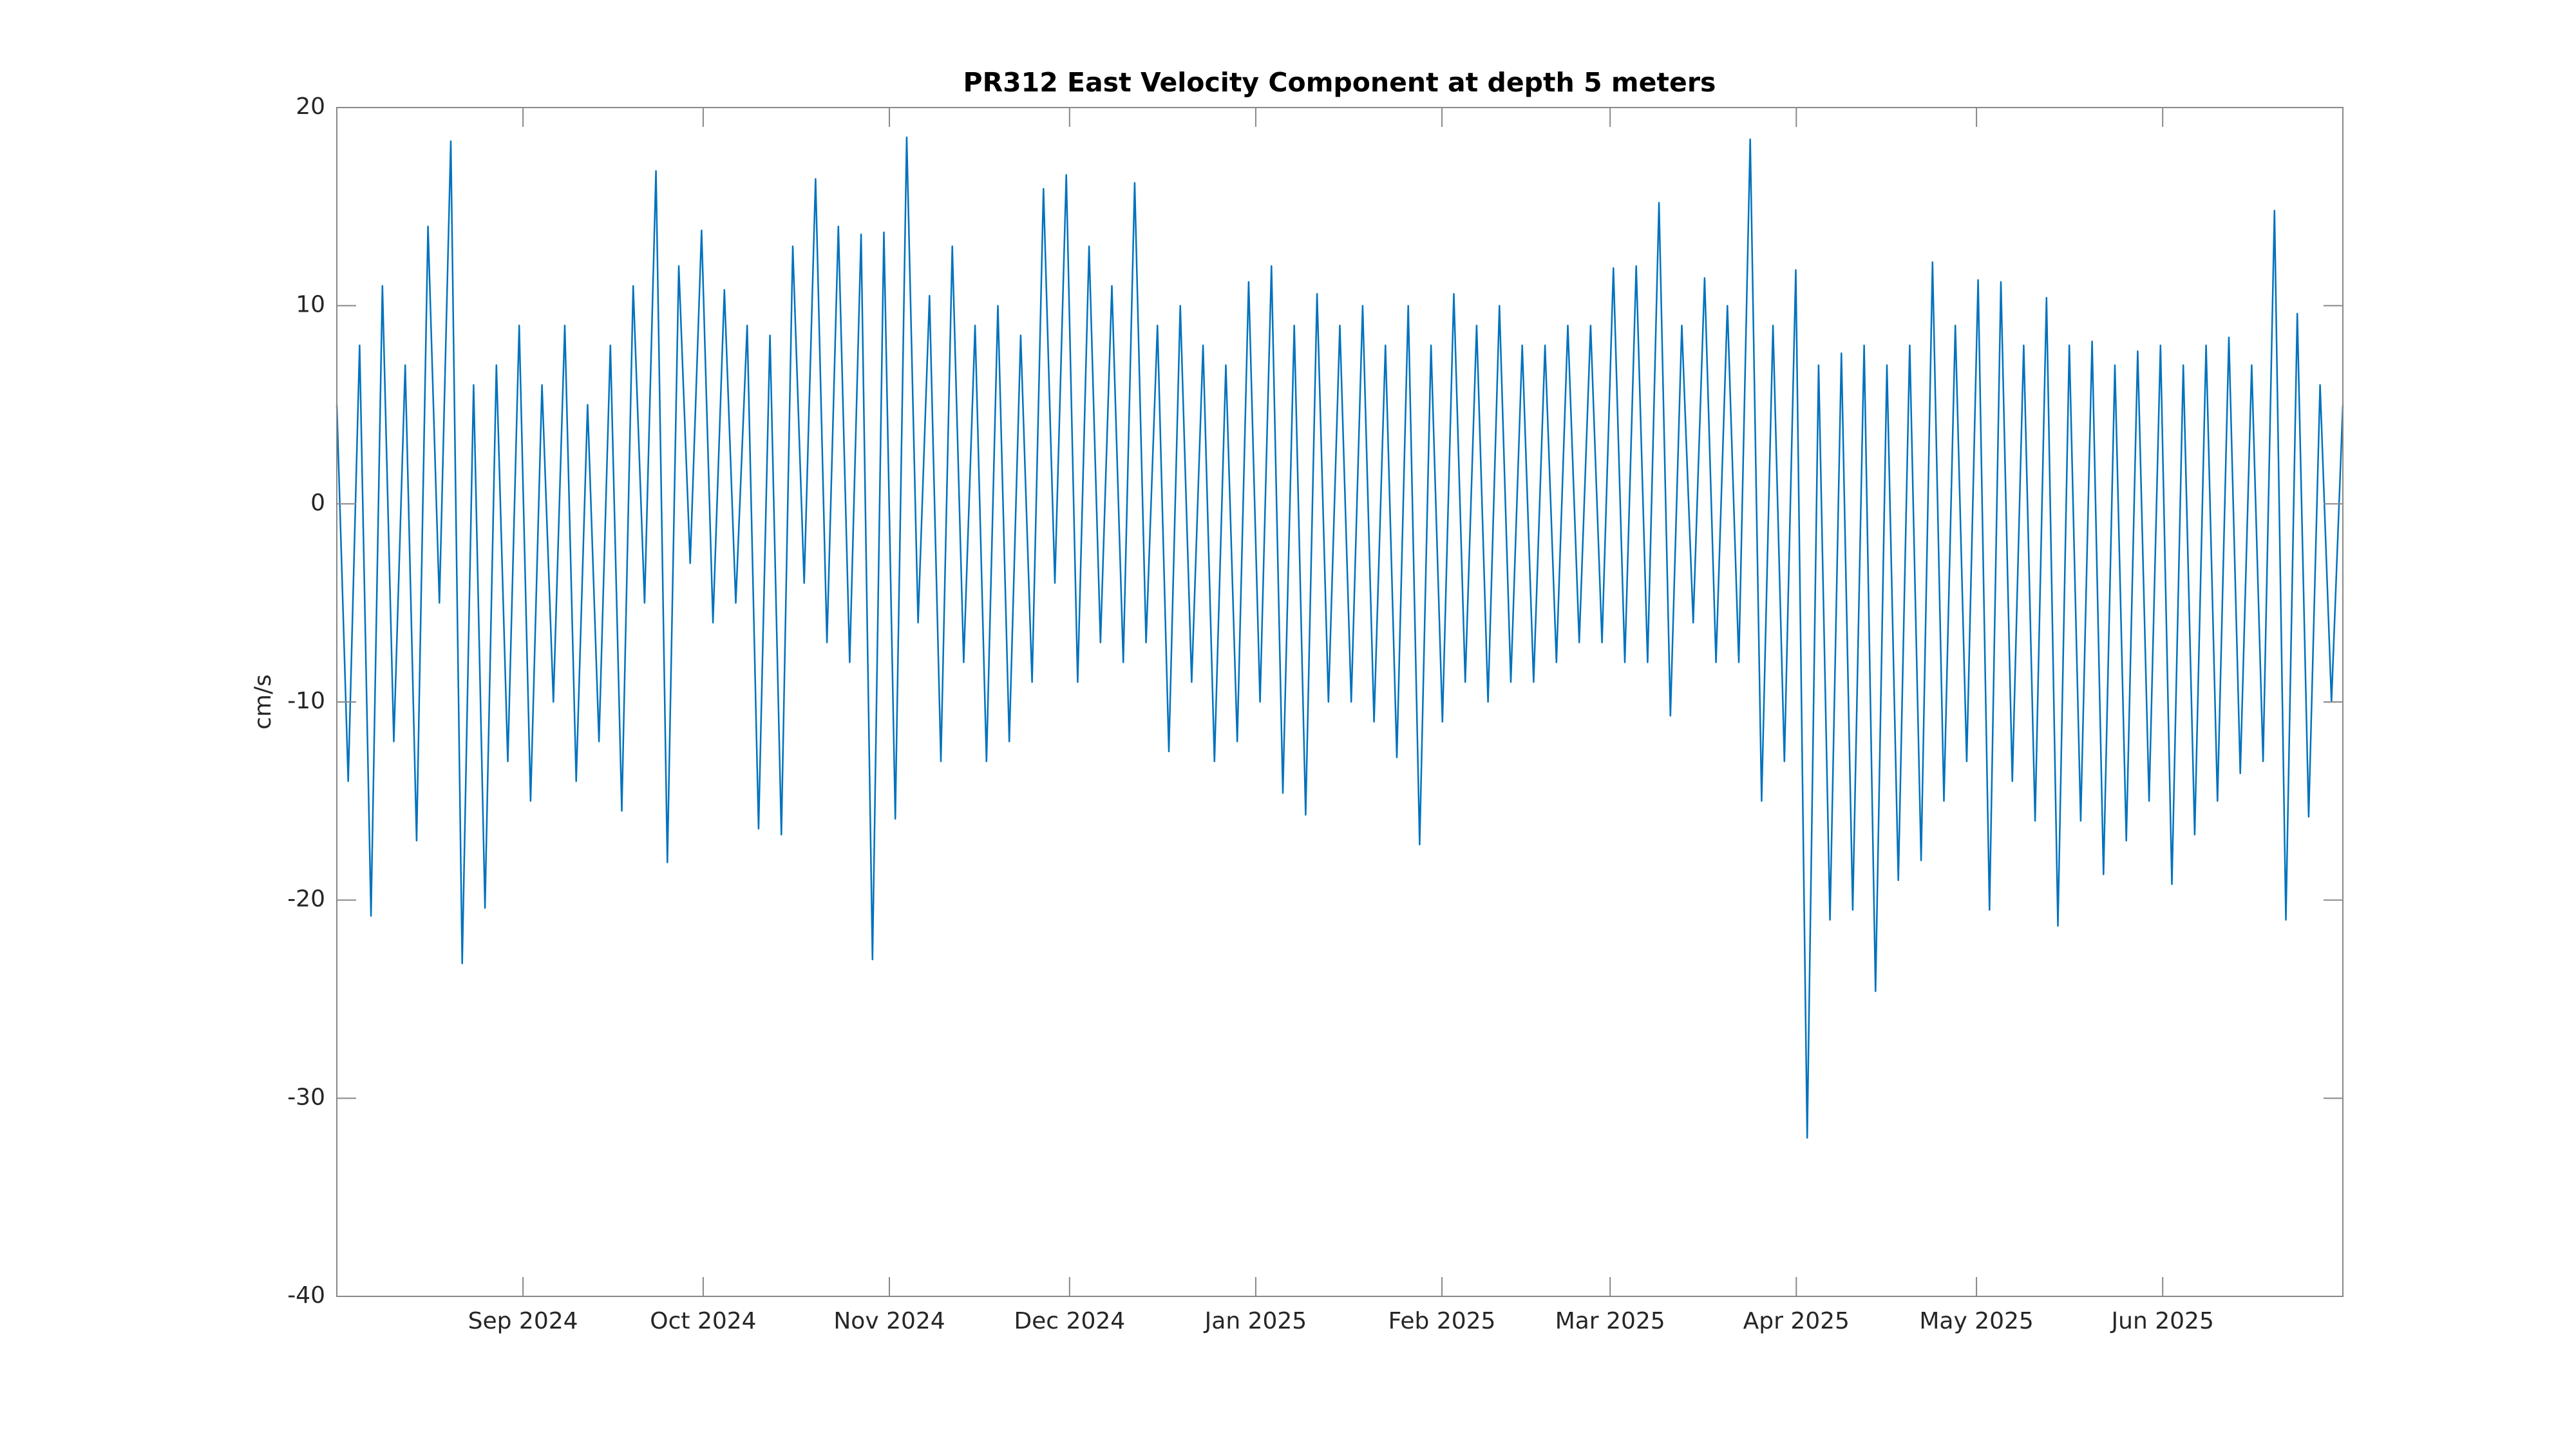 The width and height of the screenshot is (2576, 1449). Describe the element at coordinates (306, 1295) in the screenshot. I see `y-tick-label: -40` at that location.